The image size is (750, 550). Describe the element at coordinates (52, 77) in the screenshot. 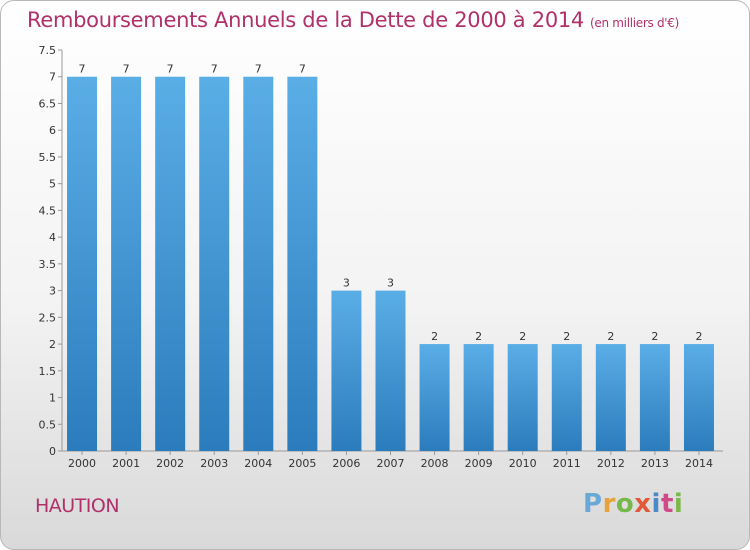

I see `y-tick-label: 7` at that location.